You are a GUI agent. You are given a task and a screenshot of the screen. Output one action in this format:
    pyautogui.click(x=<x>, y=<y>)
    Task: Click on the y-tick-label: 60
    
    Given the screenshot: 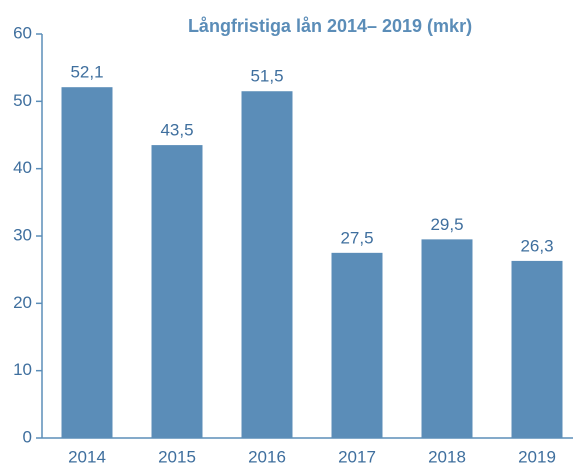 What is the action you would take?
    pyautogui.click(x=22, y=32)
    